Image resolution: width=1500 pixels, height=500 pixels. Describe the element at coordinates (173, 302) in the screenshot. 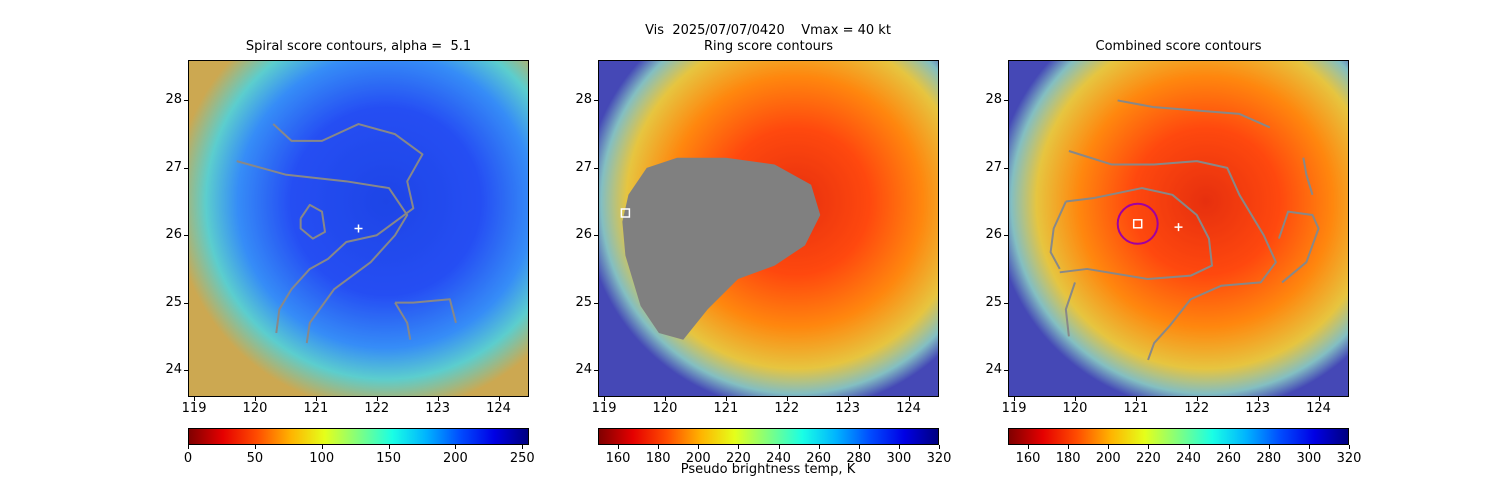

I see `y-tick-label: 25` at that location.